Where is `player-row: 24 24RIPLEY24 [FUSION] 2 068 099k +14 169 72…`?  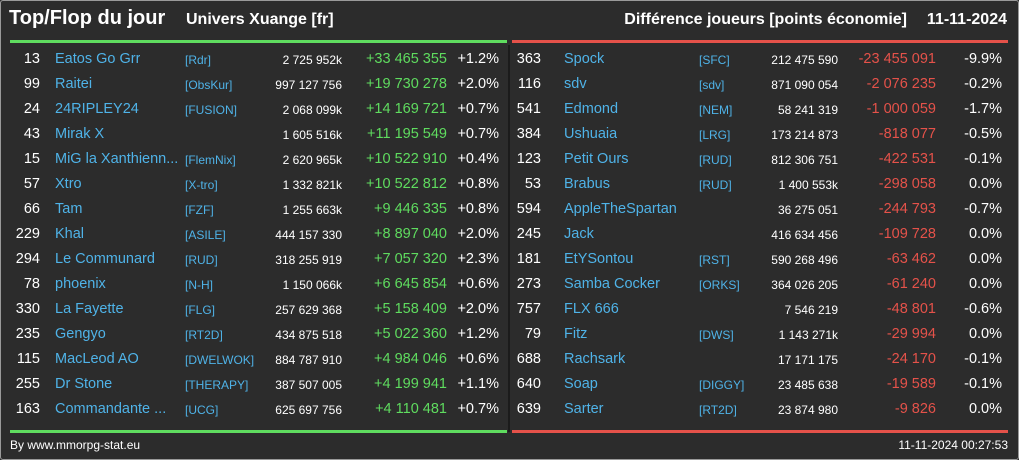 player-row: 24 24RIPLEY24 [FUSION] 2 068 099k +14 169 72… is located at coordinates (258, 107).